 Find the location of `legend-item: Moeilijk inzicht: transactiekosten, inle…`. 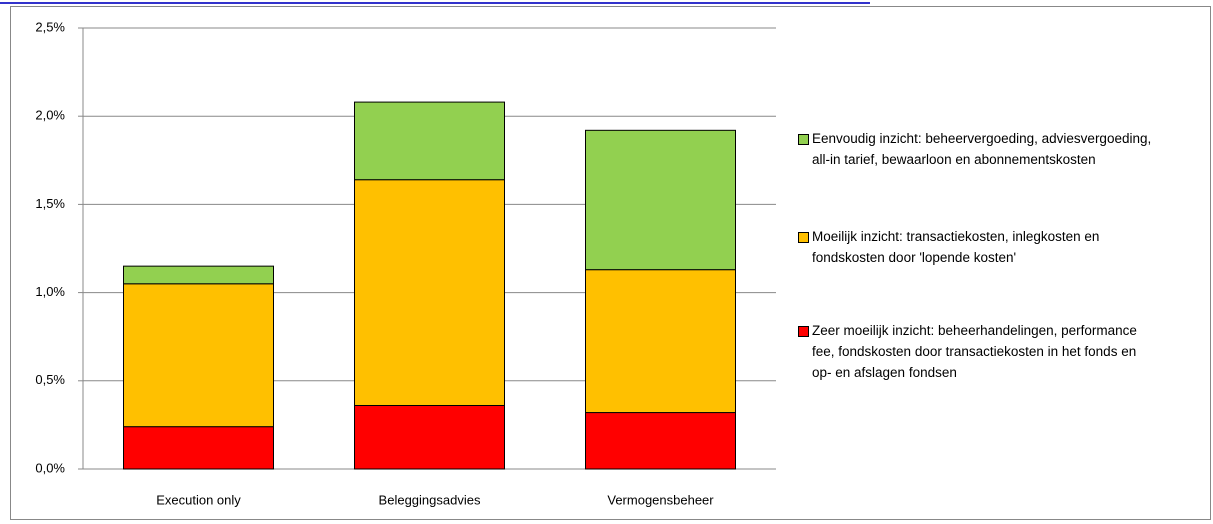

legend-item: Moeilijk inzicht: transactiekosten, inle… is located at coordinates (978, 247).